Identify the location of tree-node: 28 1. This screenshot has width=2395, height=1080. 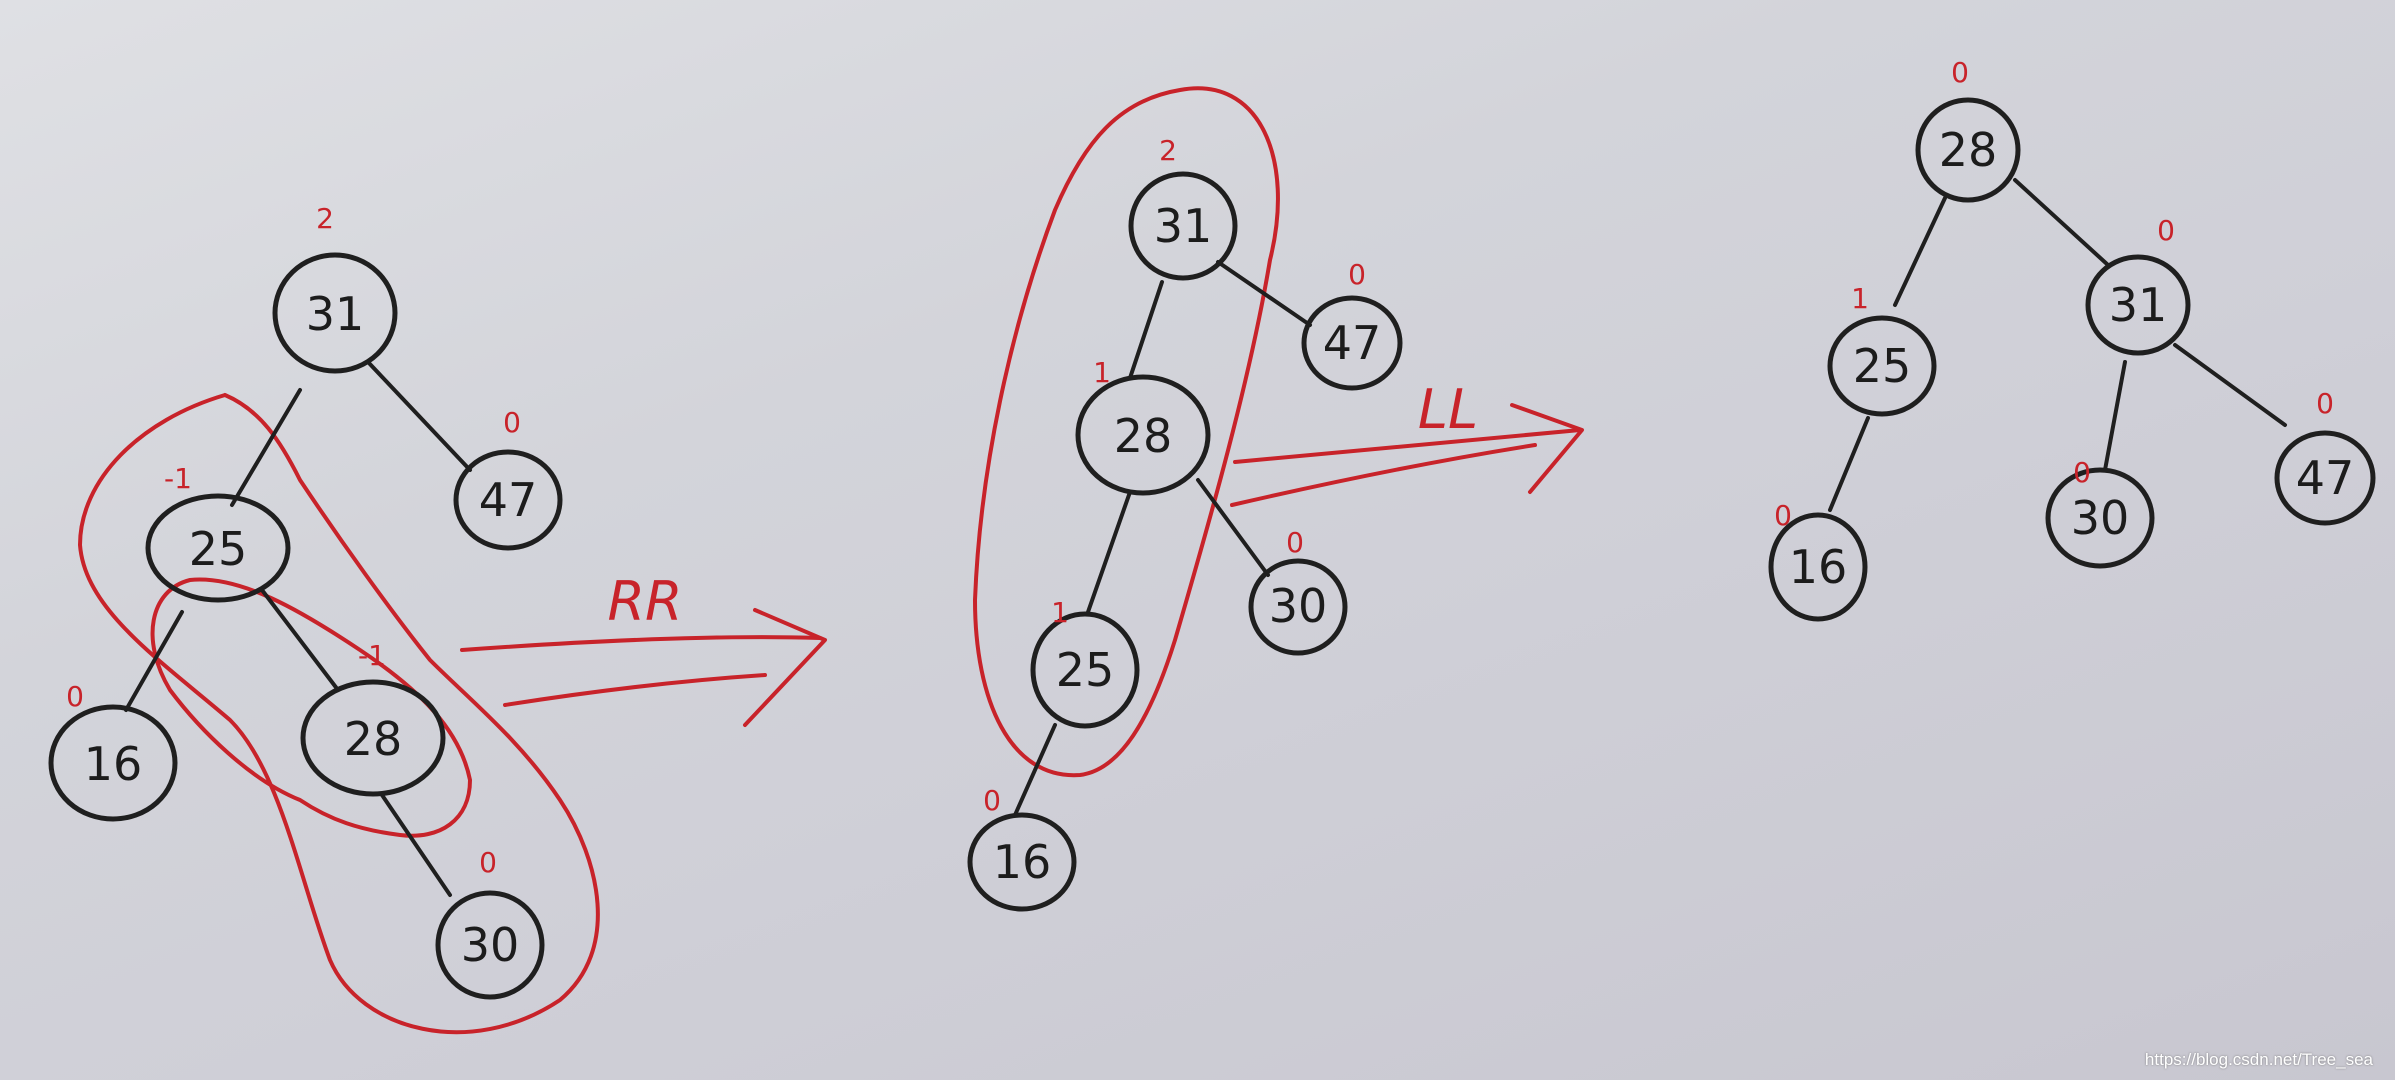
(1143, 426).